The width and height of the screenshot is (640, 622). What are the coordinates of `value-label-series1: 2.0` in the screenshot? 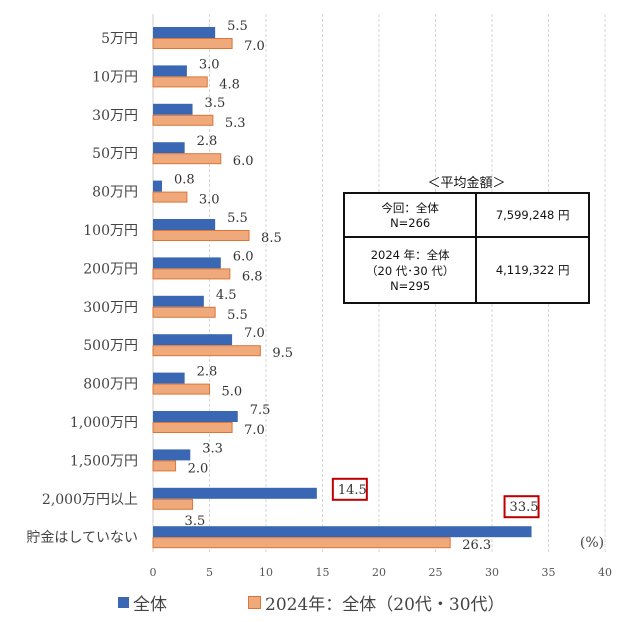 It's located at (198, 468).